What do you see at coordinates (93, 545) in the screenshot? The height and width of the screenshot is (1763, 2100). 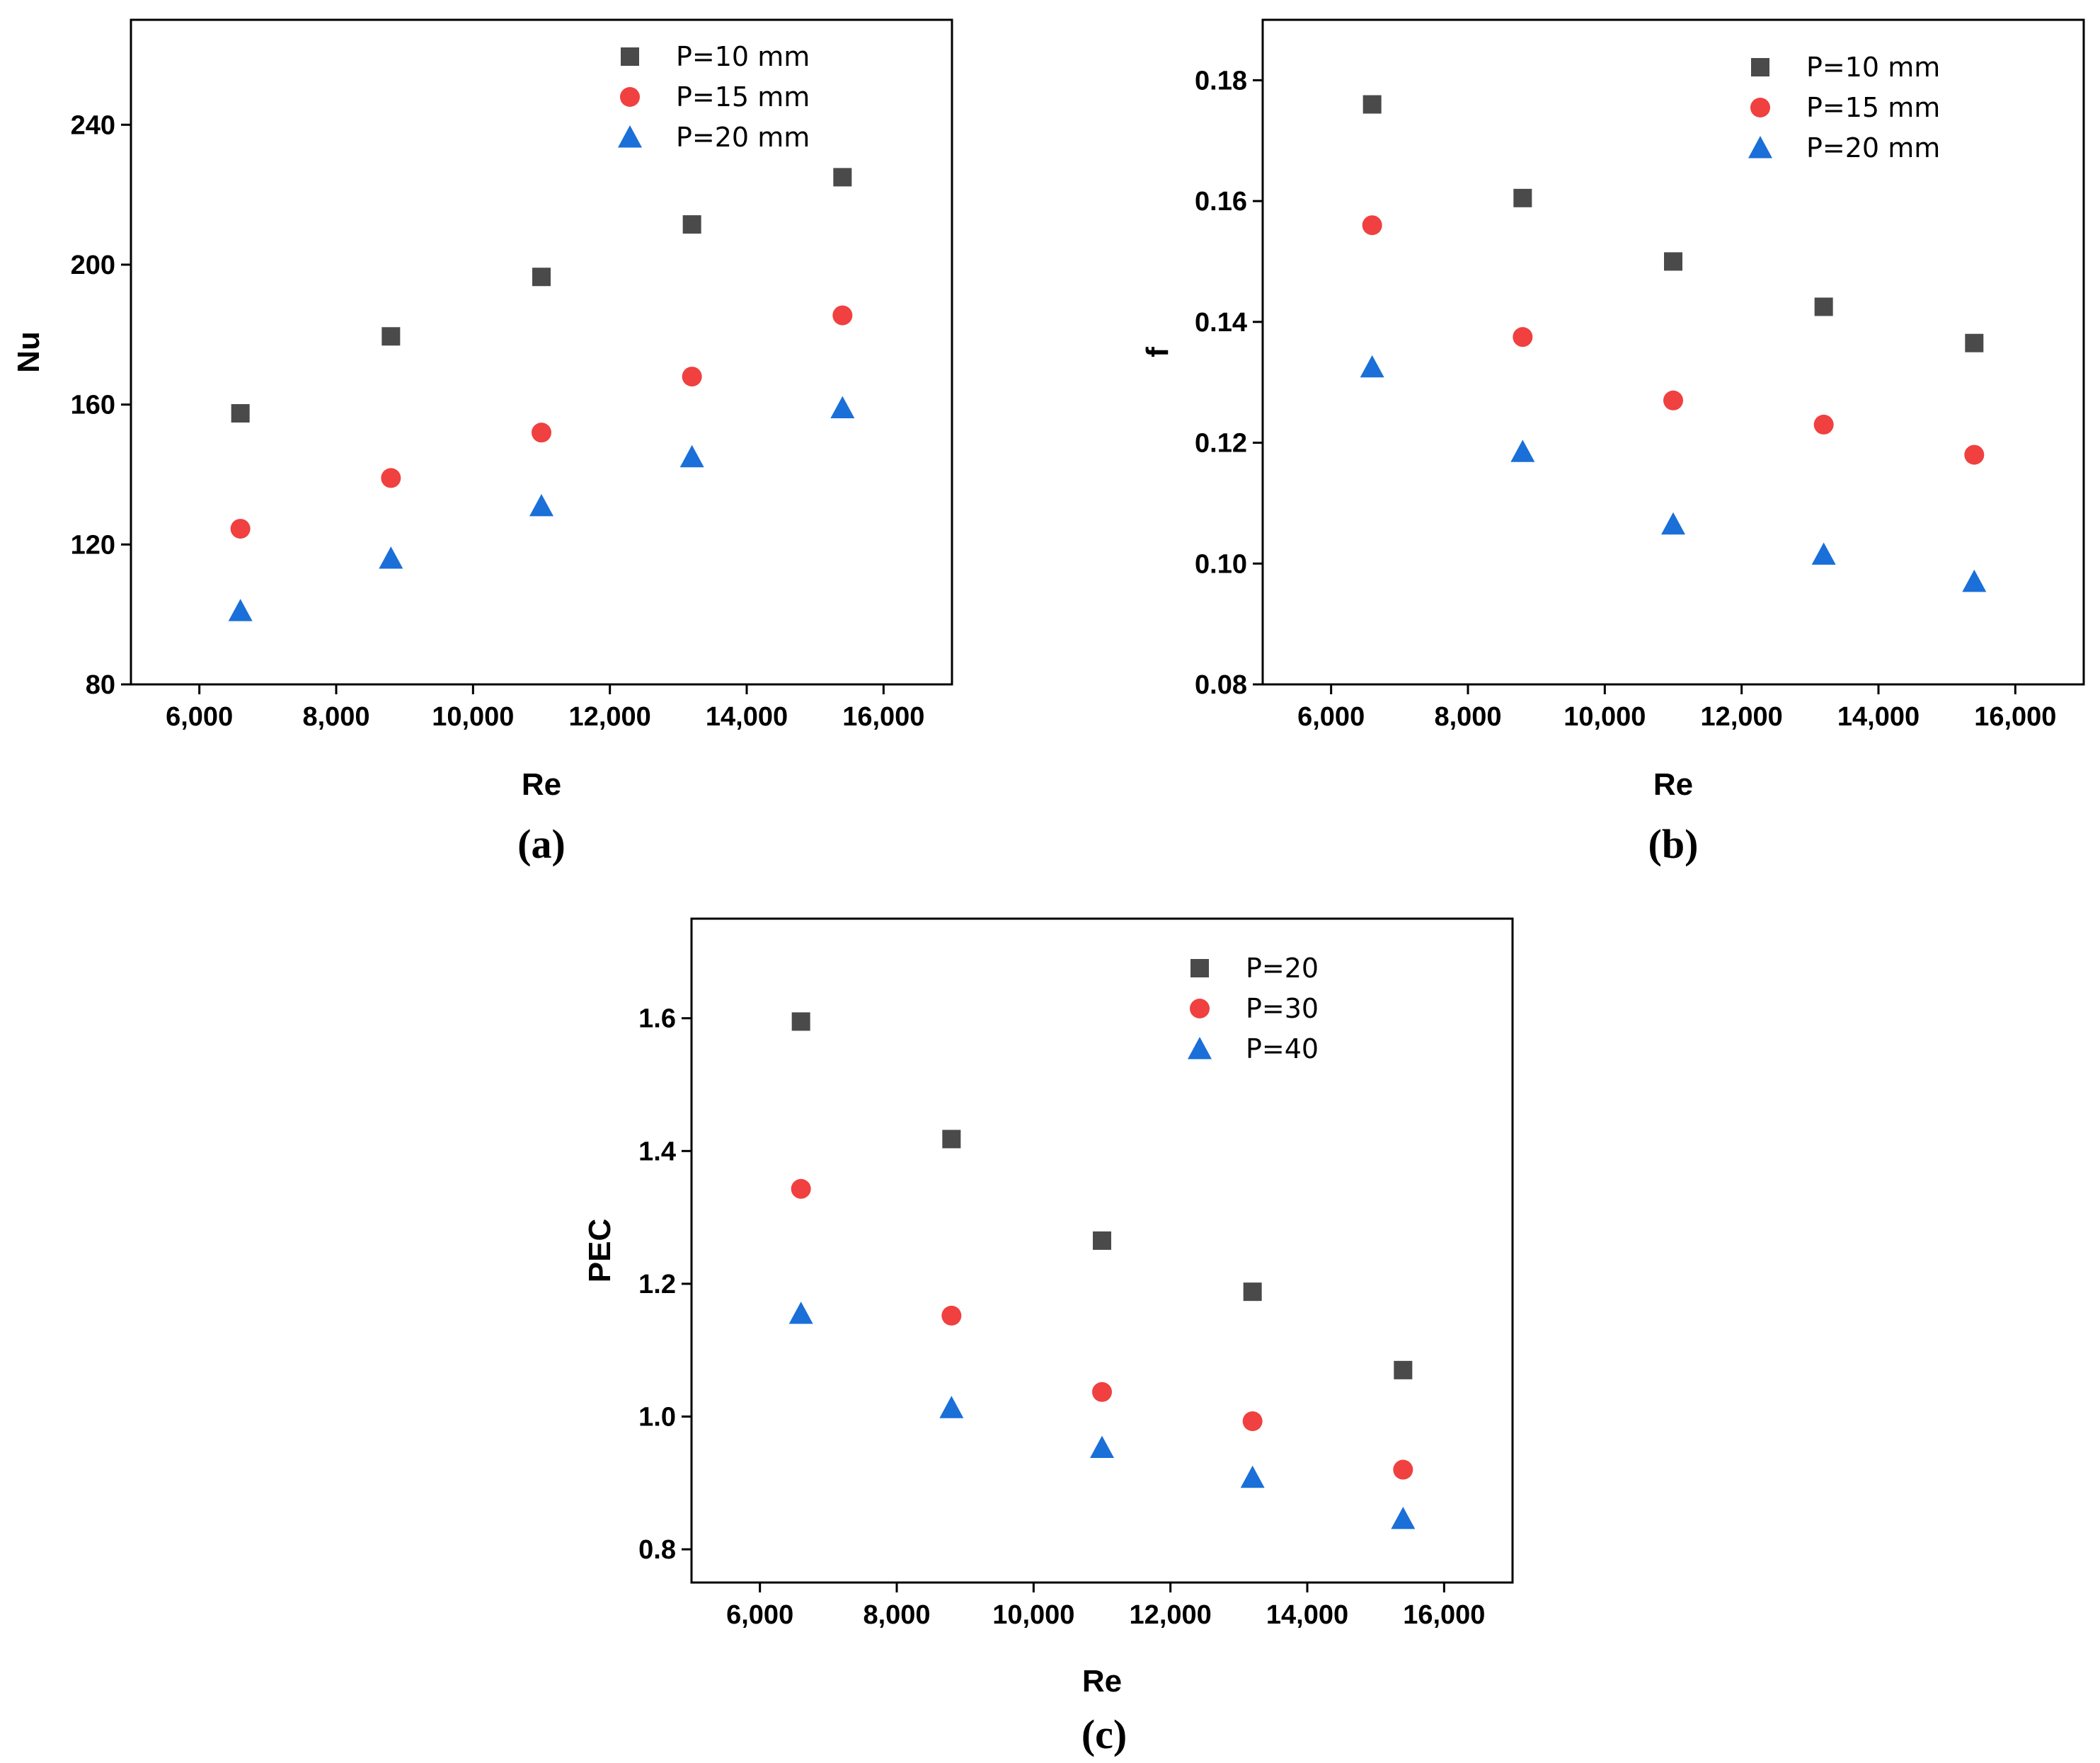 I see `y-tick-label: 120` at bounding box center [93, 545].